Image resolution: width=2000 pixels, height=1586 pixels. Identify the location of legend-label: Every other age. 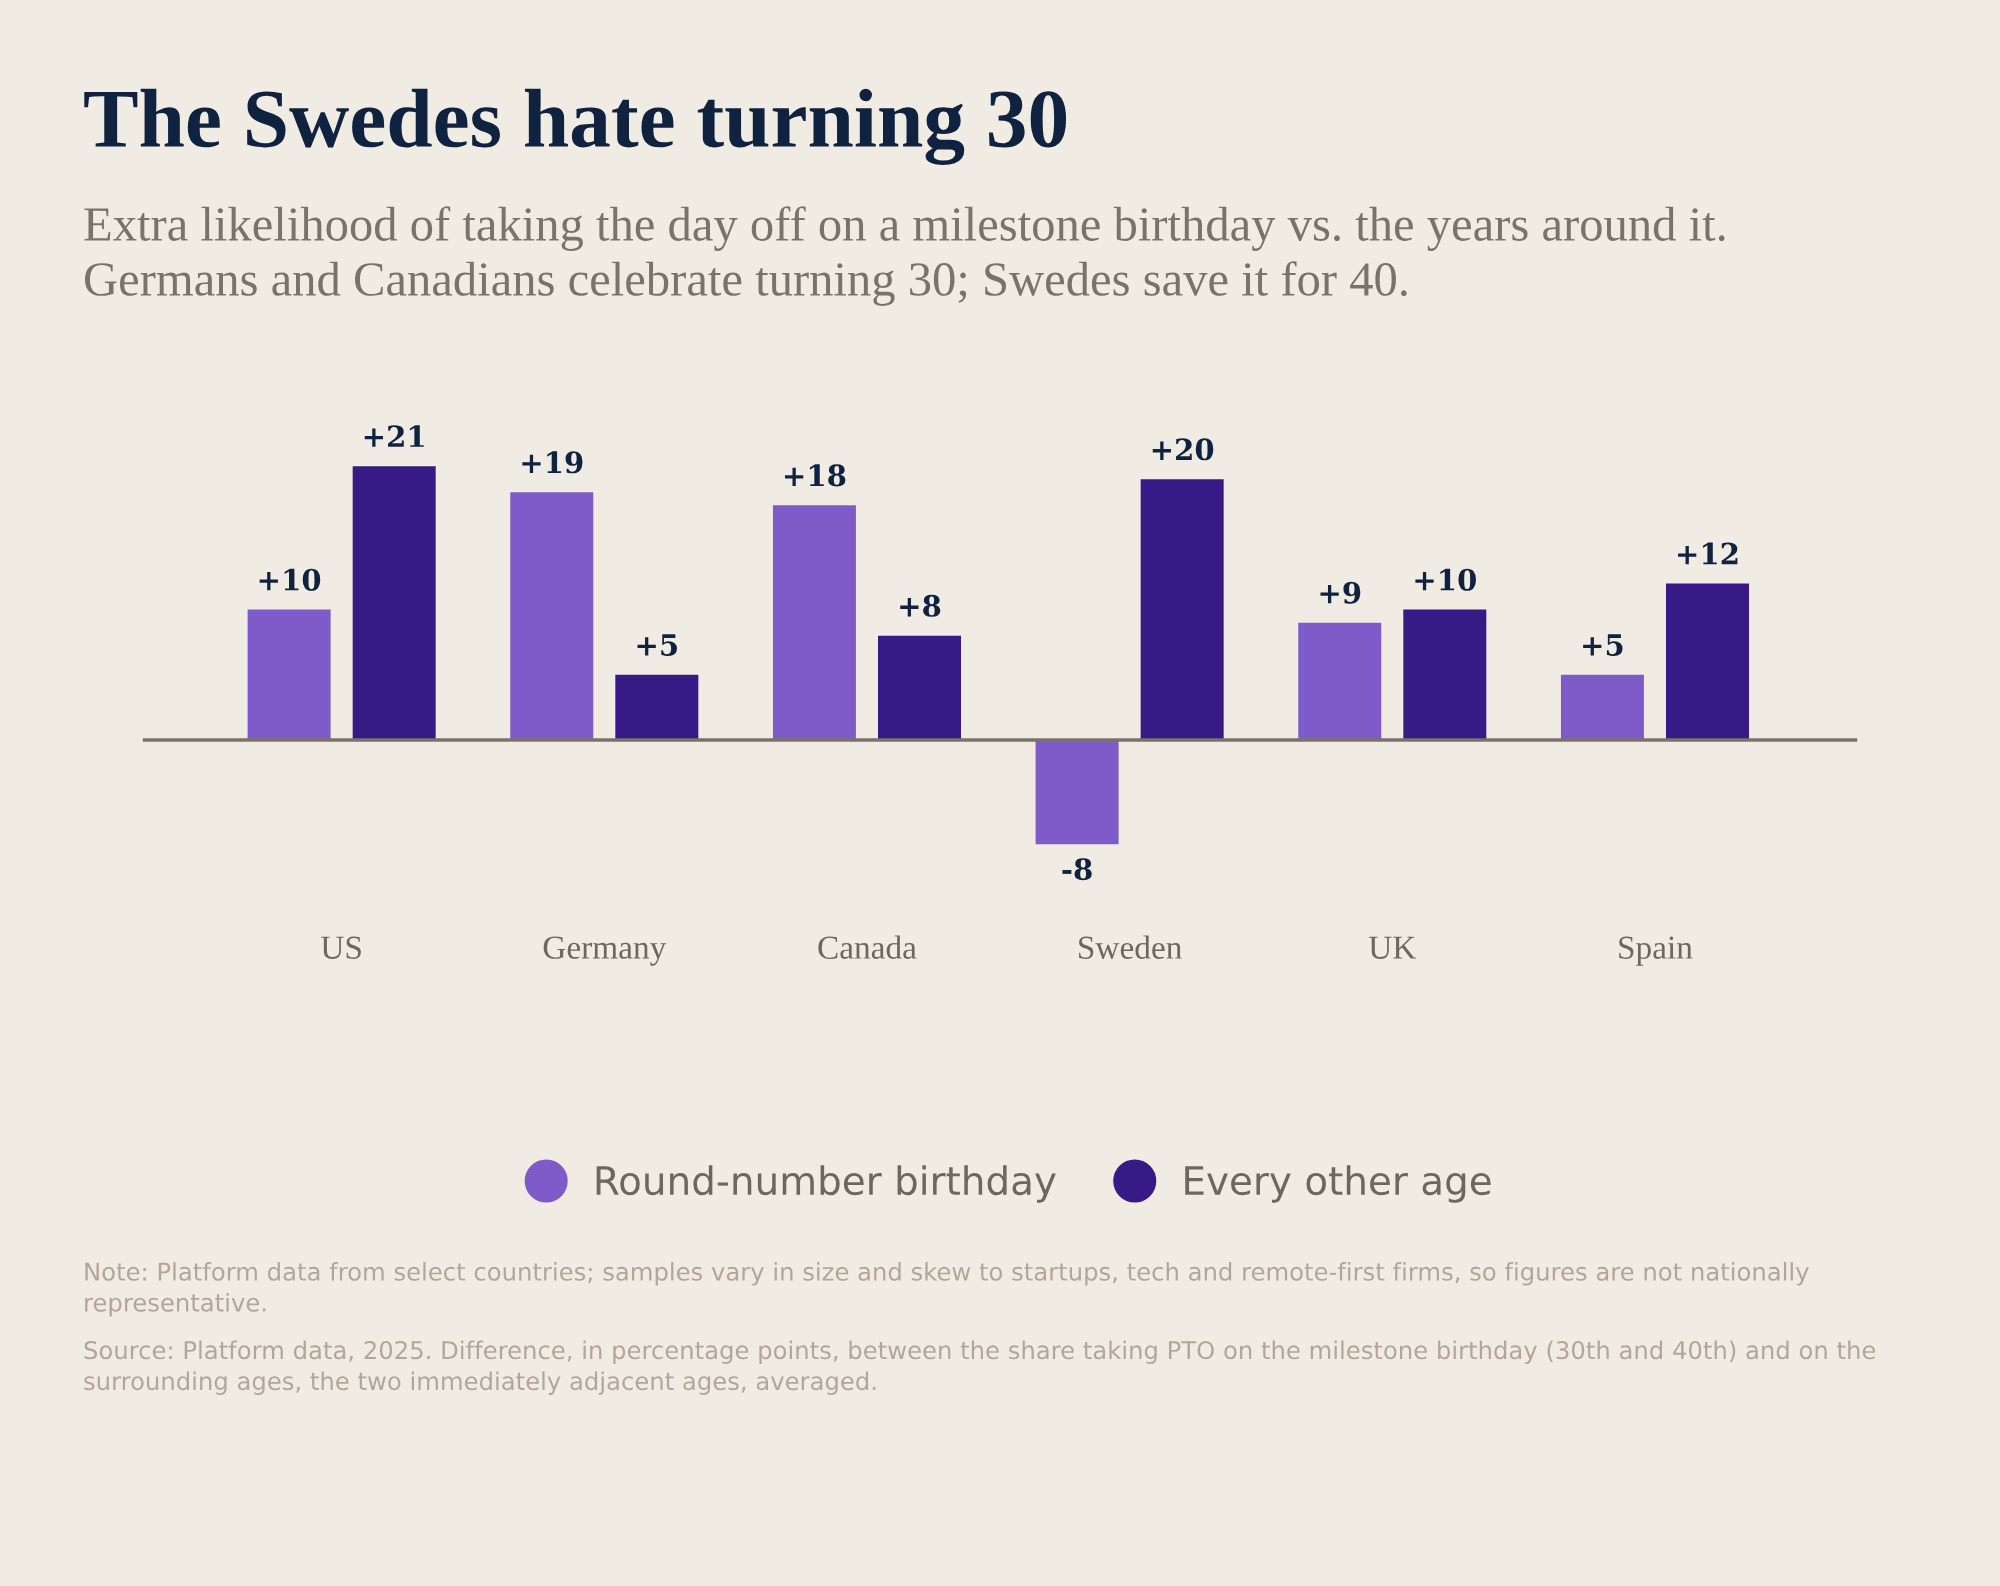
(1338, 1184).